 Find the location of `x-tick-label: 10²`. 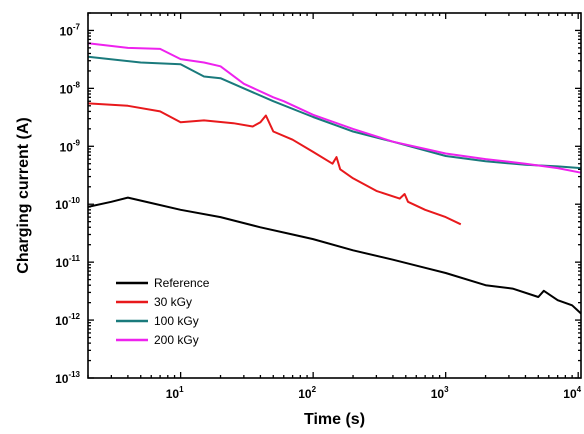

x-tick-label: 10² is located at coordinates (307, 393).